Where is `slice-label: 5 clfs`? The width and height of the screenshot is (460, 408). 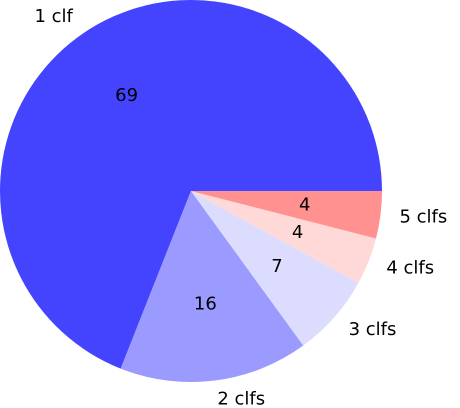 slice-label: 5 clfs is located at coordinates (423, 216).